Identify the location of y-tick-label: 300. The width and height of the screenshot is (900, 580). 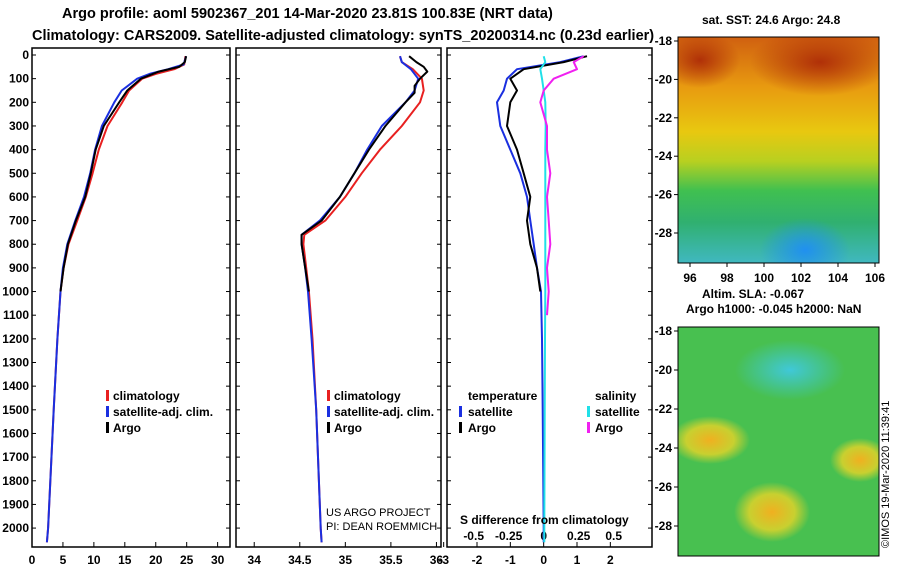
(19, 126).